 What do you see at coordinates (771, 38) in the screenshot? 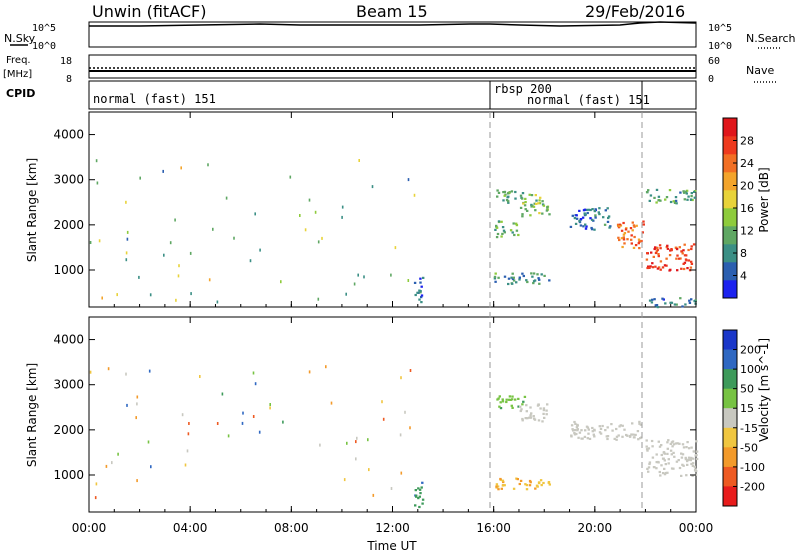
I see `nsearch-label: N.Search` at bounding box center [771, 38].